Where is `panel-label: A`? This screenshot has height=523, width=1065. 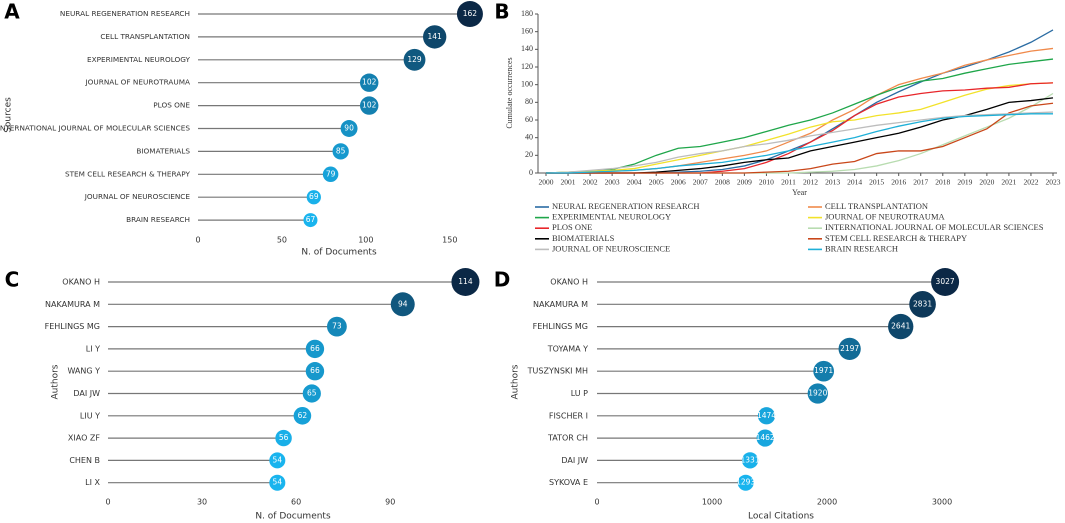
panel-label: A is located at coordinates (12, 12).